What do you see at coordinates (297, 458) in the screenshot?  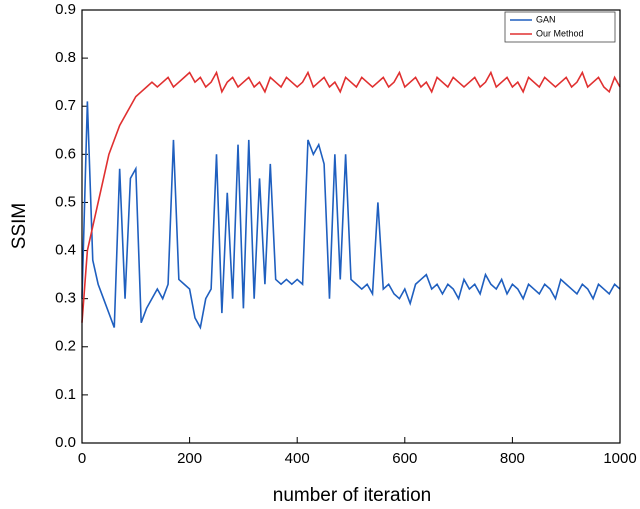 I see `x-tick-label: 400` at bounding box center [297, 458].